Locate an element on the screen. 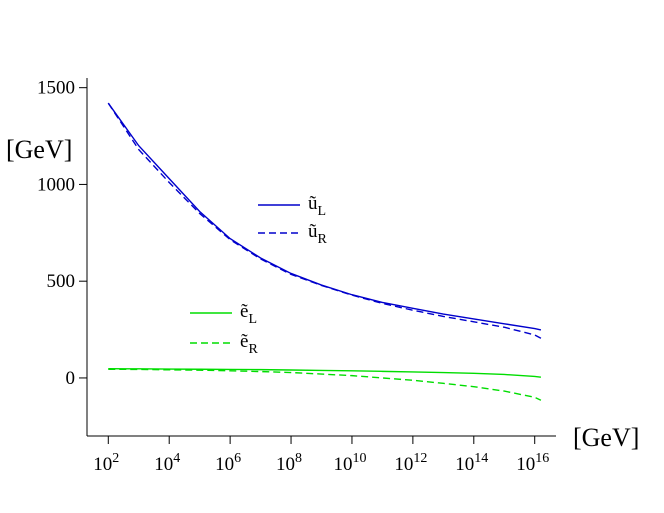 Image resolution: width=664 pixels, height=513 pixels. x-tick-label: 10⁴ is located at coordinates (167, 463).